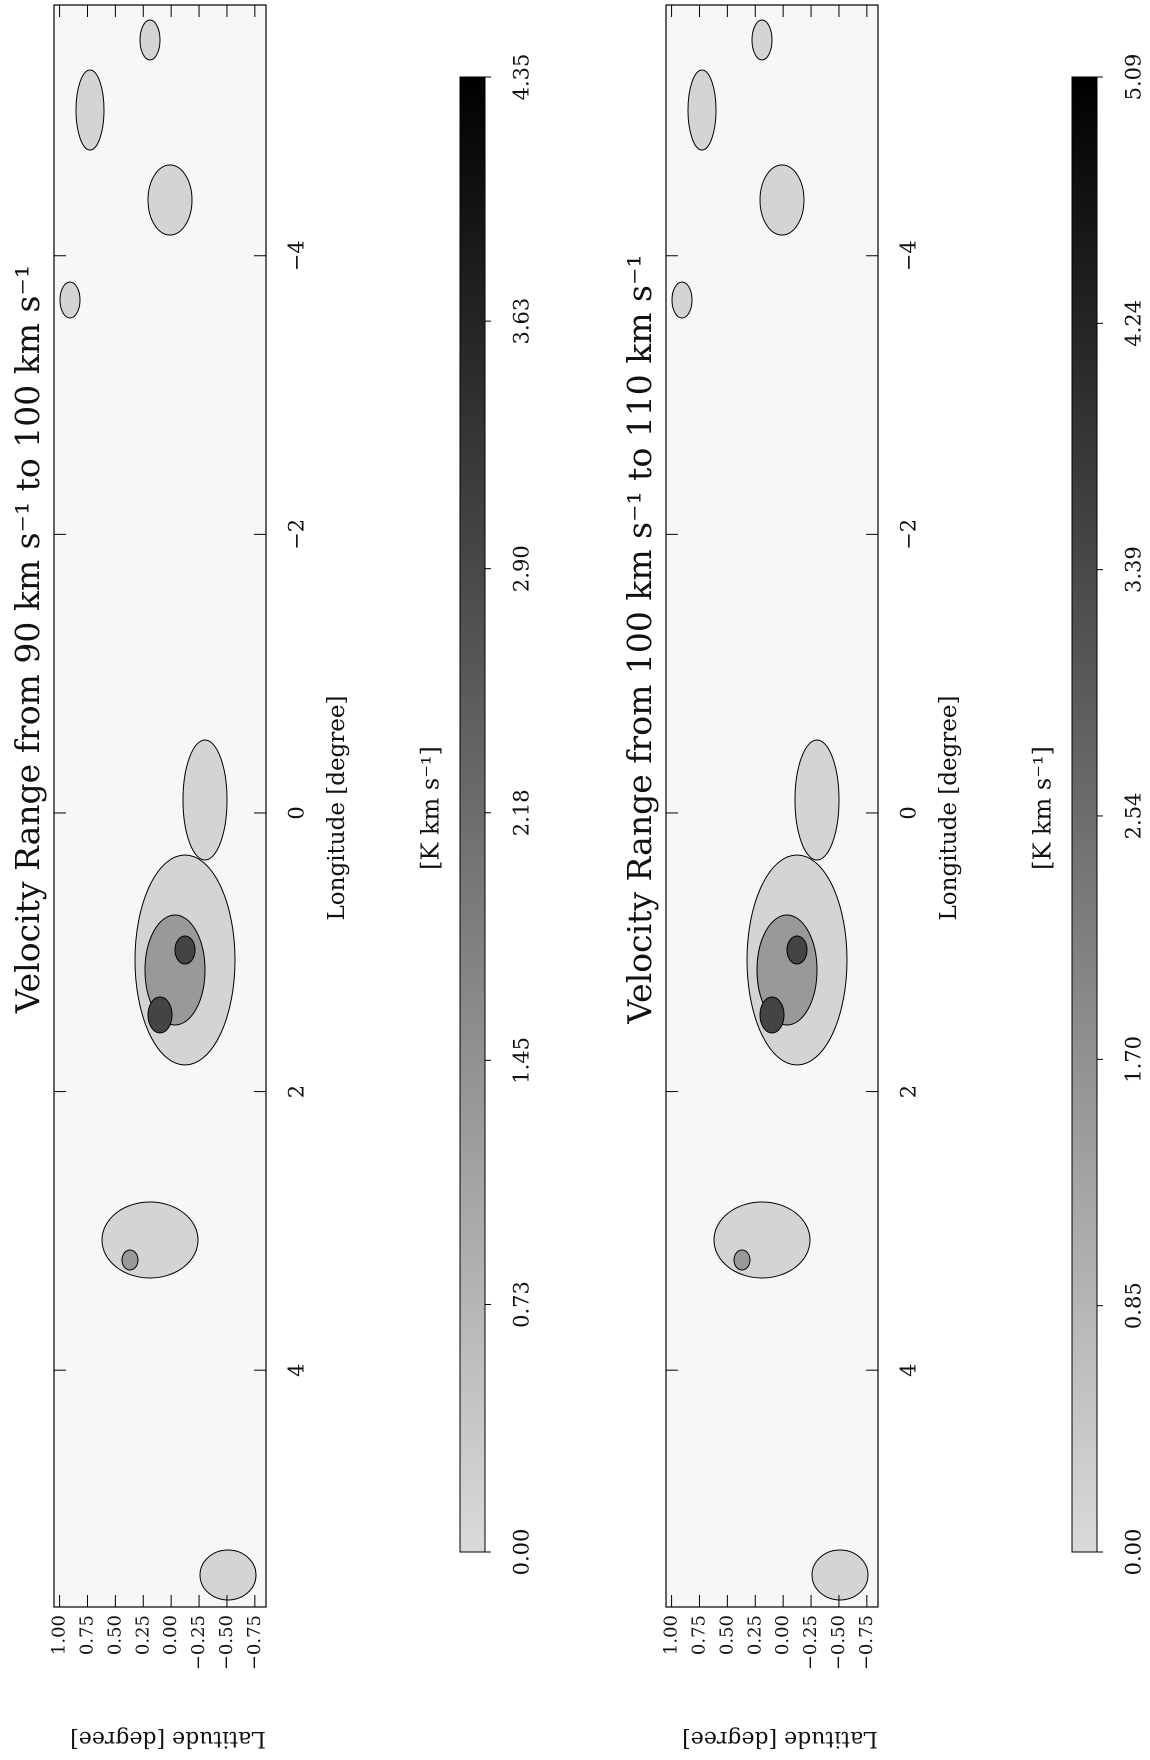  What do you see at coordinates (522, 77) in the screenshot?
I see `colorbar-tick-label: 4.35` at bounding box center [522, 77].